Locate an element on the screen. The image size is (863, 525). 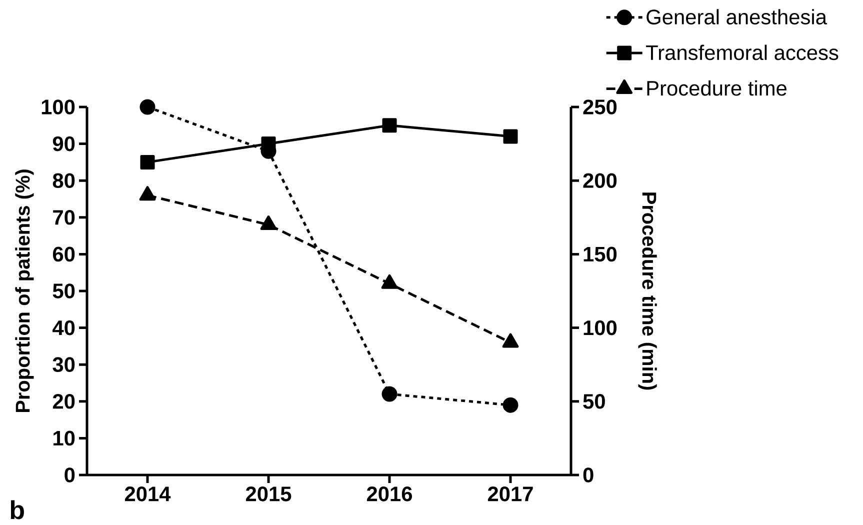
y-tick-label: 30 is located at coordinates (63, 364).